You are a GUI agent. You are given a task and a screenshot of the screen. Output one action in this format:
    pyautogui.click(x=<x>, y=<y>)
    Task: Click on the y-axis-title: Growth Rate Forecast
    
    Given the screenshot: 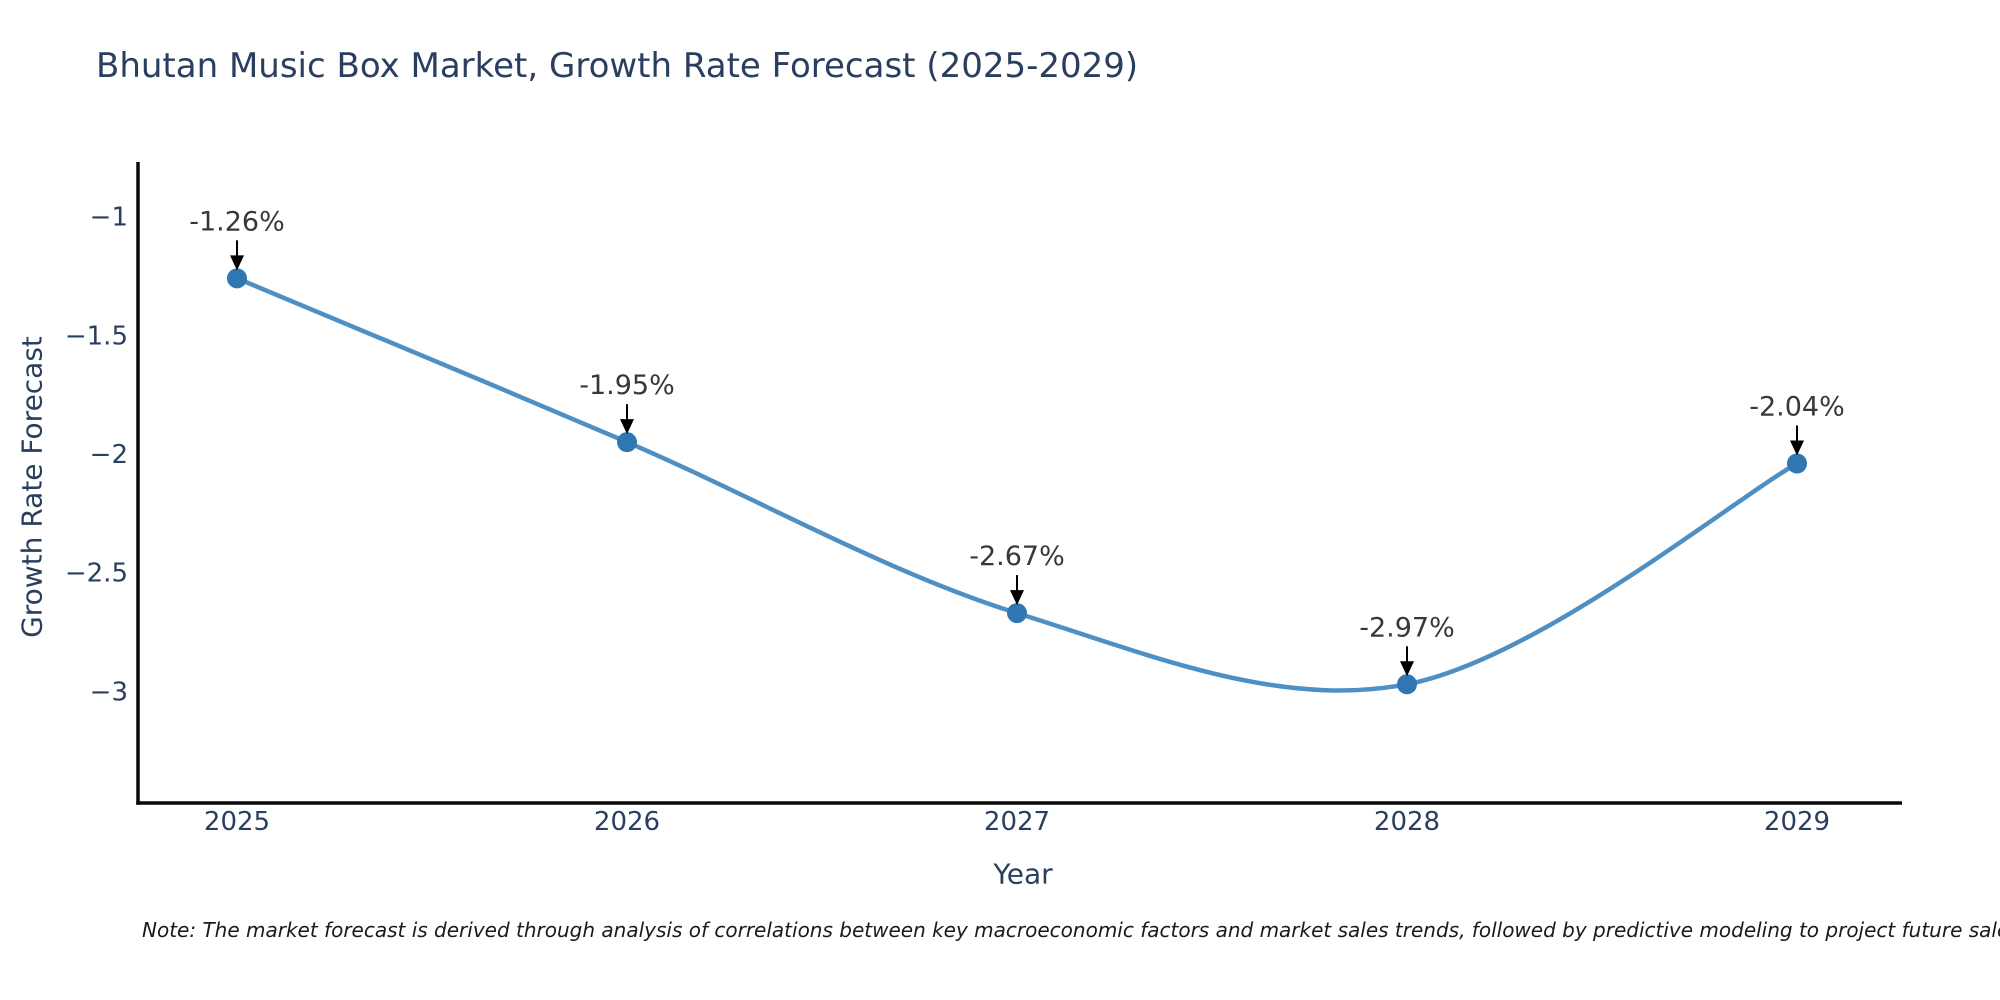 What is the action you would take?
    pyautogui.click(x=32, y=487)
    